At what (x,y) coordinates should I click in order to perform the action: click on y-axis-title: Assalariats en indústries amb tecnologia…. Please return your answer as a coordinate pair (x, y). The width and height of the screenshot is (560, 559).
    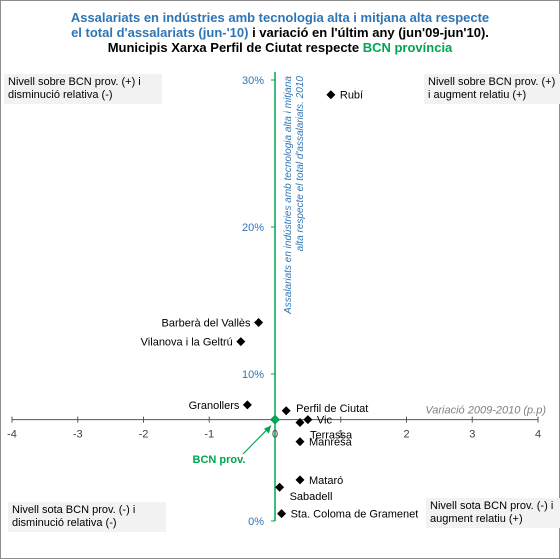
    Looking at the image, I should click on (294, 195).